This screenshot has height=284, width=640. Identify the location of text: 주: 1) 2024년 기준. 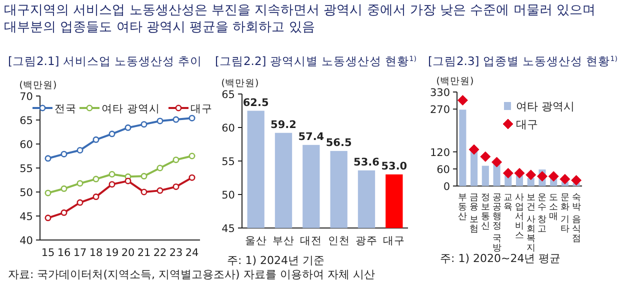
(275, 260).